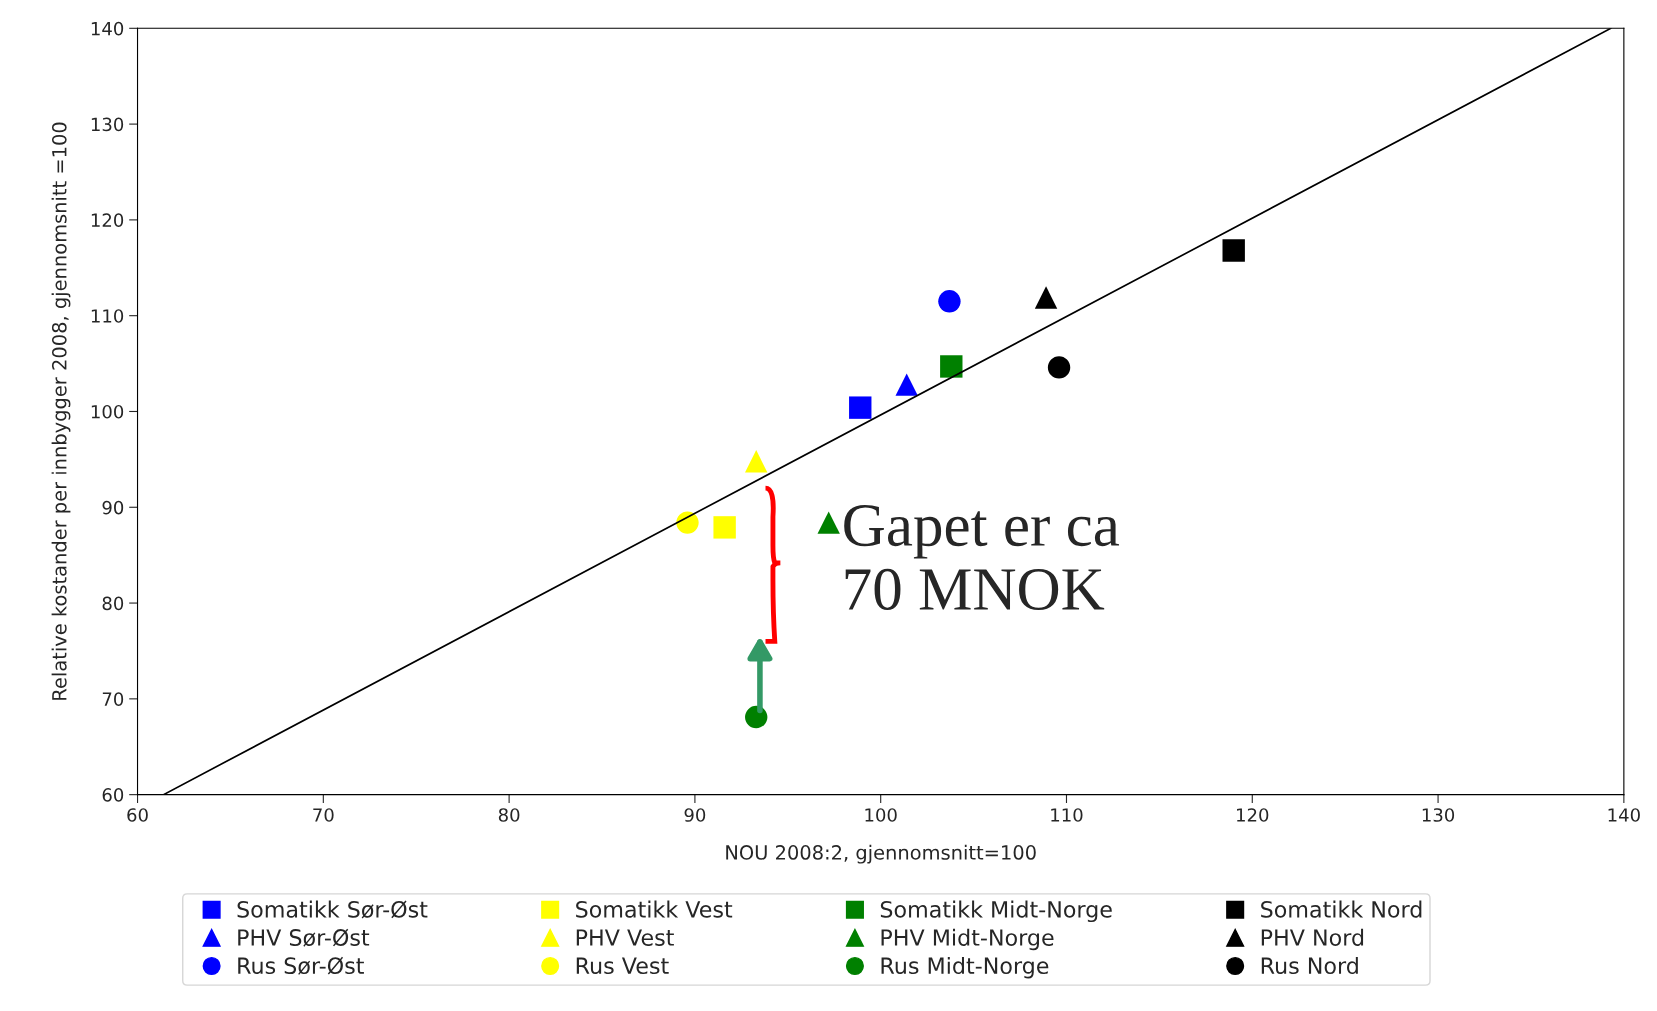 The width and height of the screenshot is (1657, 1011). I want to click on annotation: Gapet er ca 70 MNOK, so click(982, 558).